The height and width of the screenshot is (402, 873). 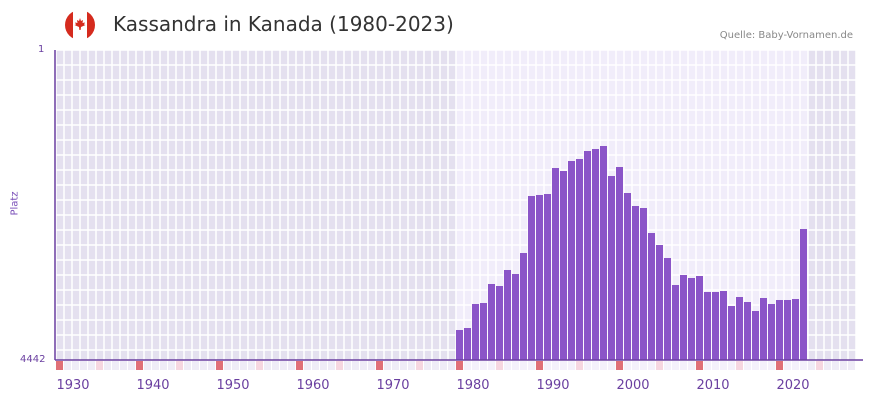 What do you see at coordinates (786, 35) in the screenshot?
I see `source-label: Quelle: Baby-Vornamen.de` at bounding box center [786, 35].